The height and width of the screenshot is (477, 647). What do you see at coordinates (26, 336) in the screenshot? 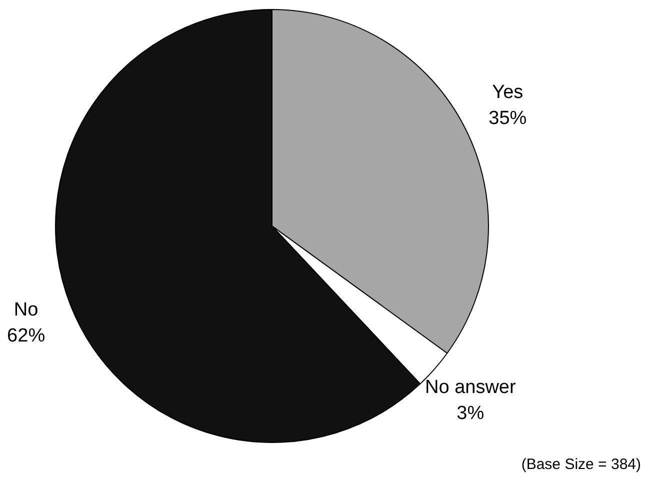
I see `data-label: 62%` at bounding box center [26, 336].